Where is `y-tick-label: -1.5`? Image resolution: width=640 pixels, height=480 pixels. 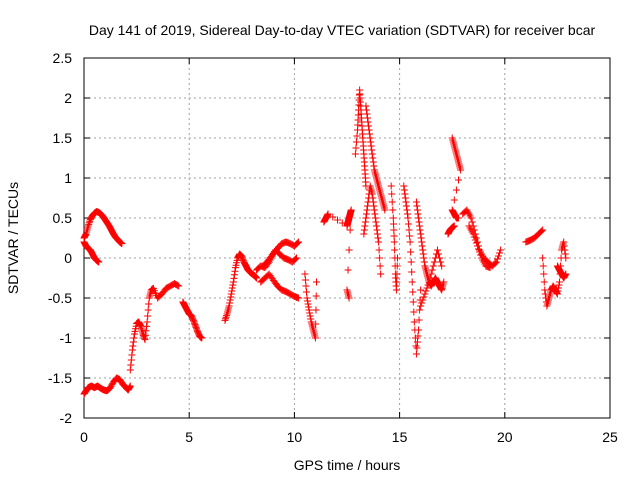
y-tick-label: -1.5 is located at coordinates (60, 378).